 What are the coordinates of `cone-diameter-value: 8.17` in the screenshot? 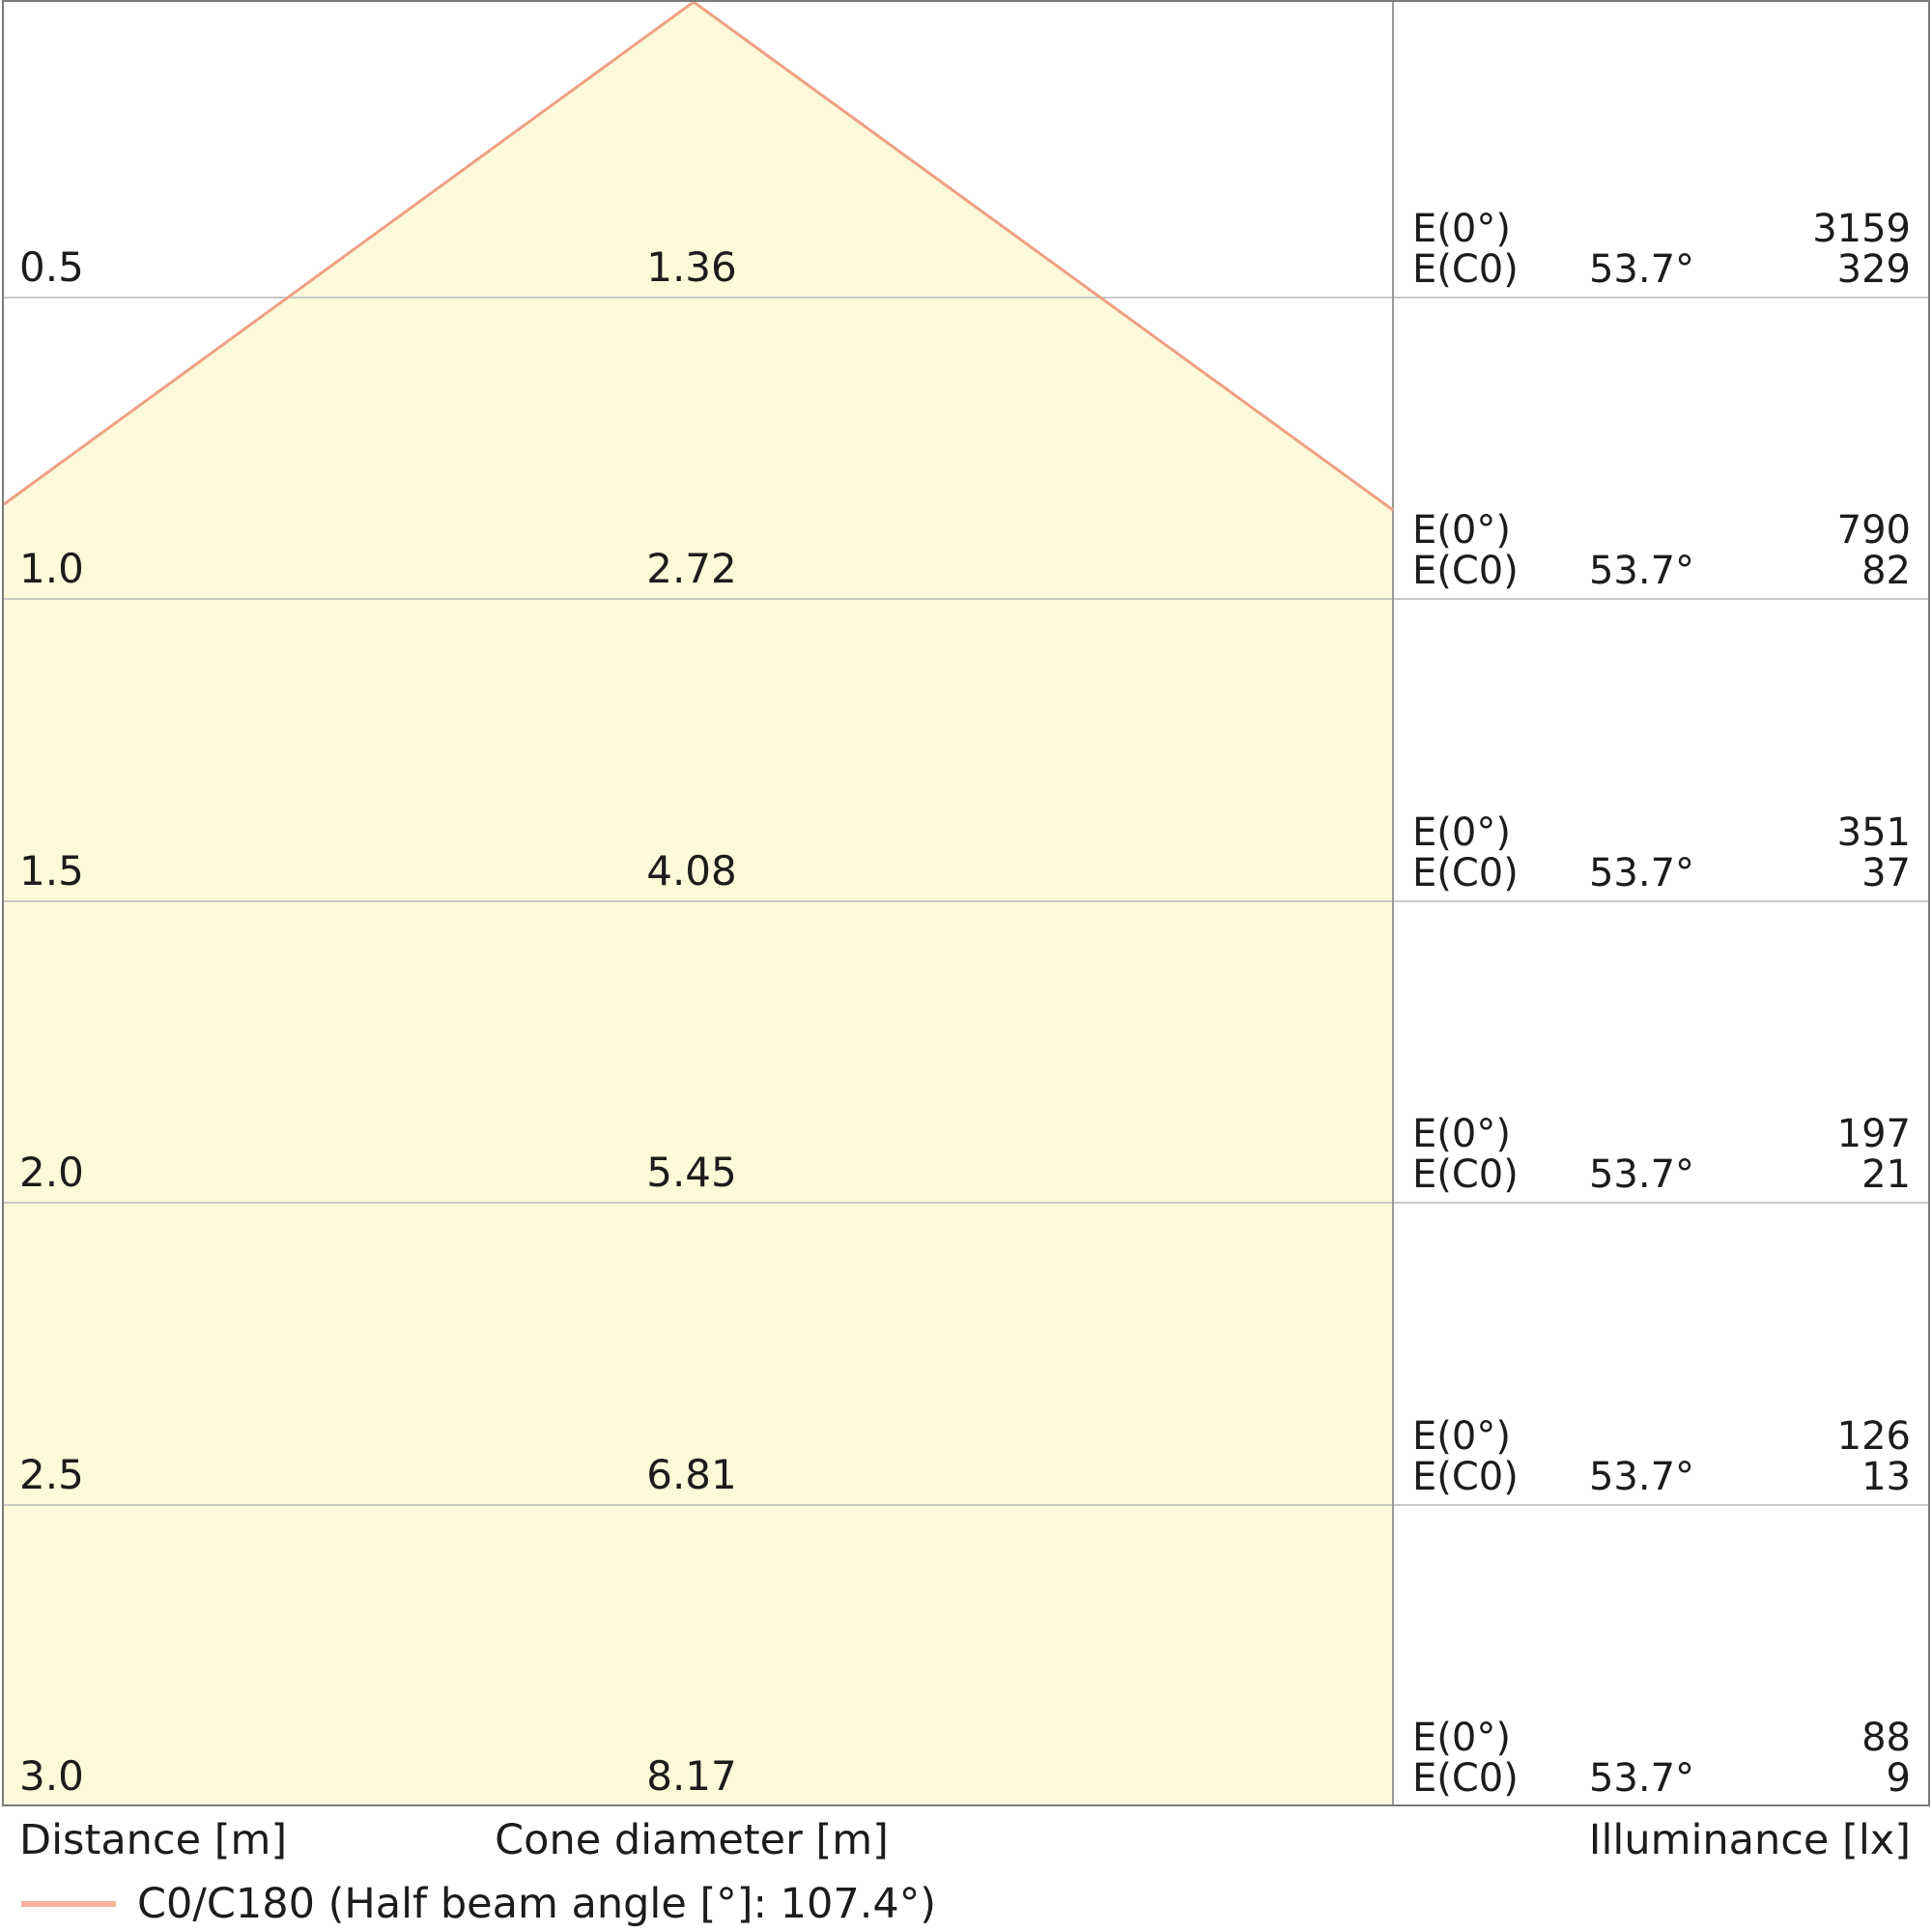 It's located at (691, 1776).